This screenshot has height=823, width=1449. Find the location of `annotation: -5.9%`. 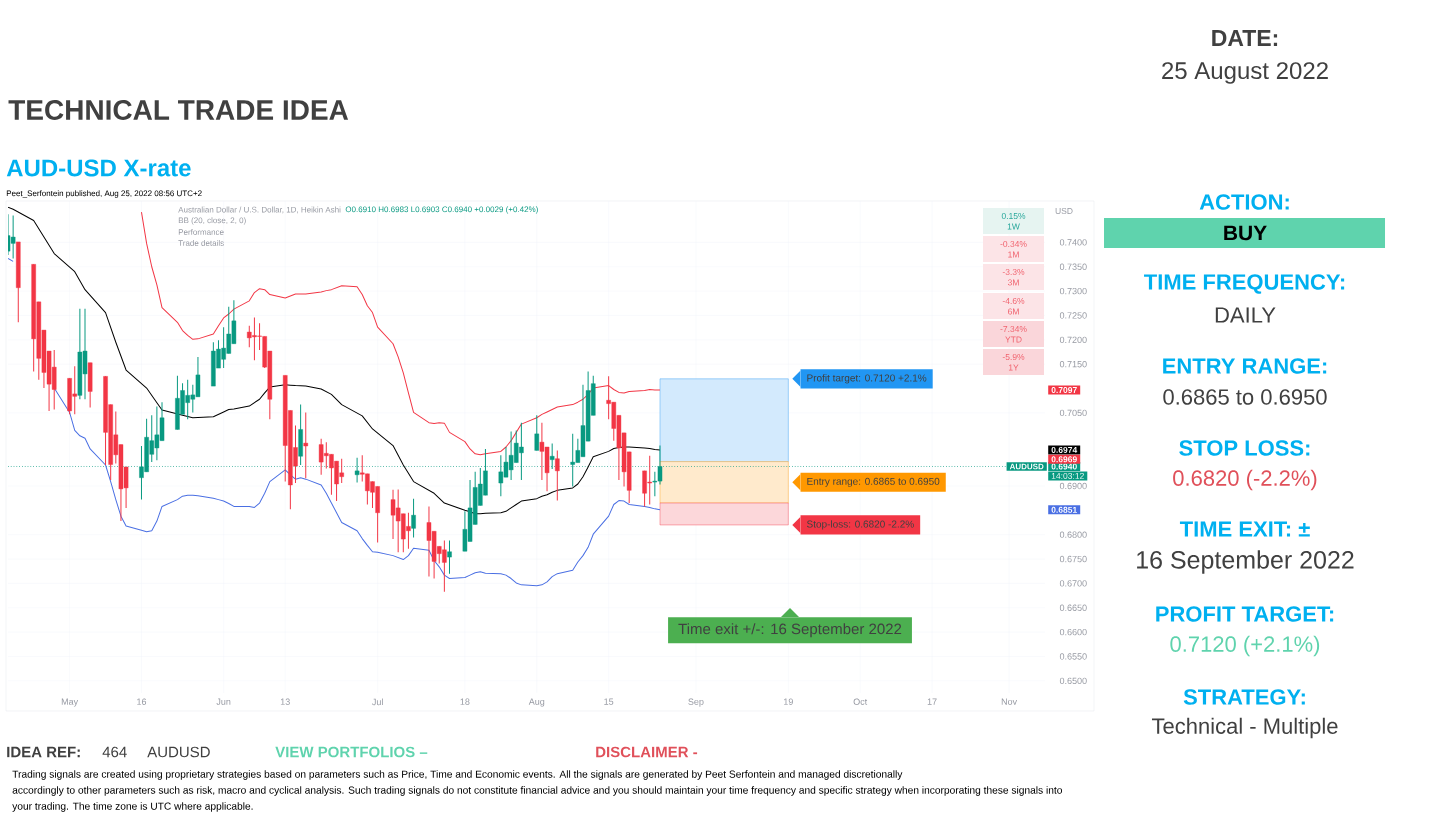

annotation: -5.9% is located at coordinates (1013, 356).